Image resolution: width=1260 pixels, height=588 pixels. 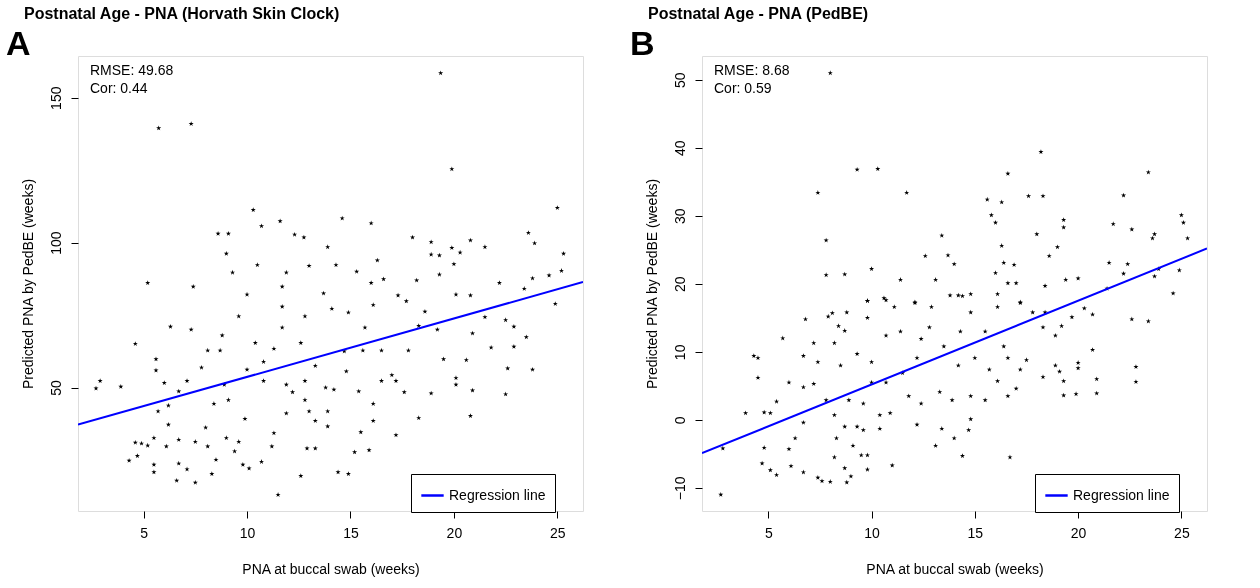 What do you see at coordinates (132, 70) in the screenshot?
I see `annotation: RMSE: 49.68` at bounding box center [132, 70].